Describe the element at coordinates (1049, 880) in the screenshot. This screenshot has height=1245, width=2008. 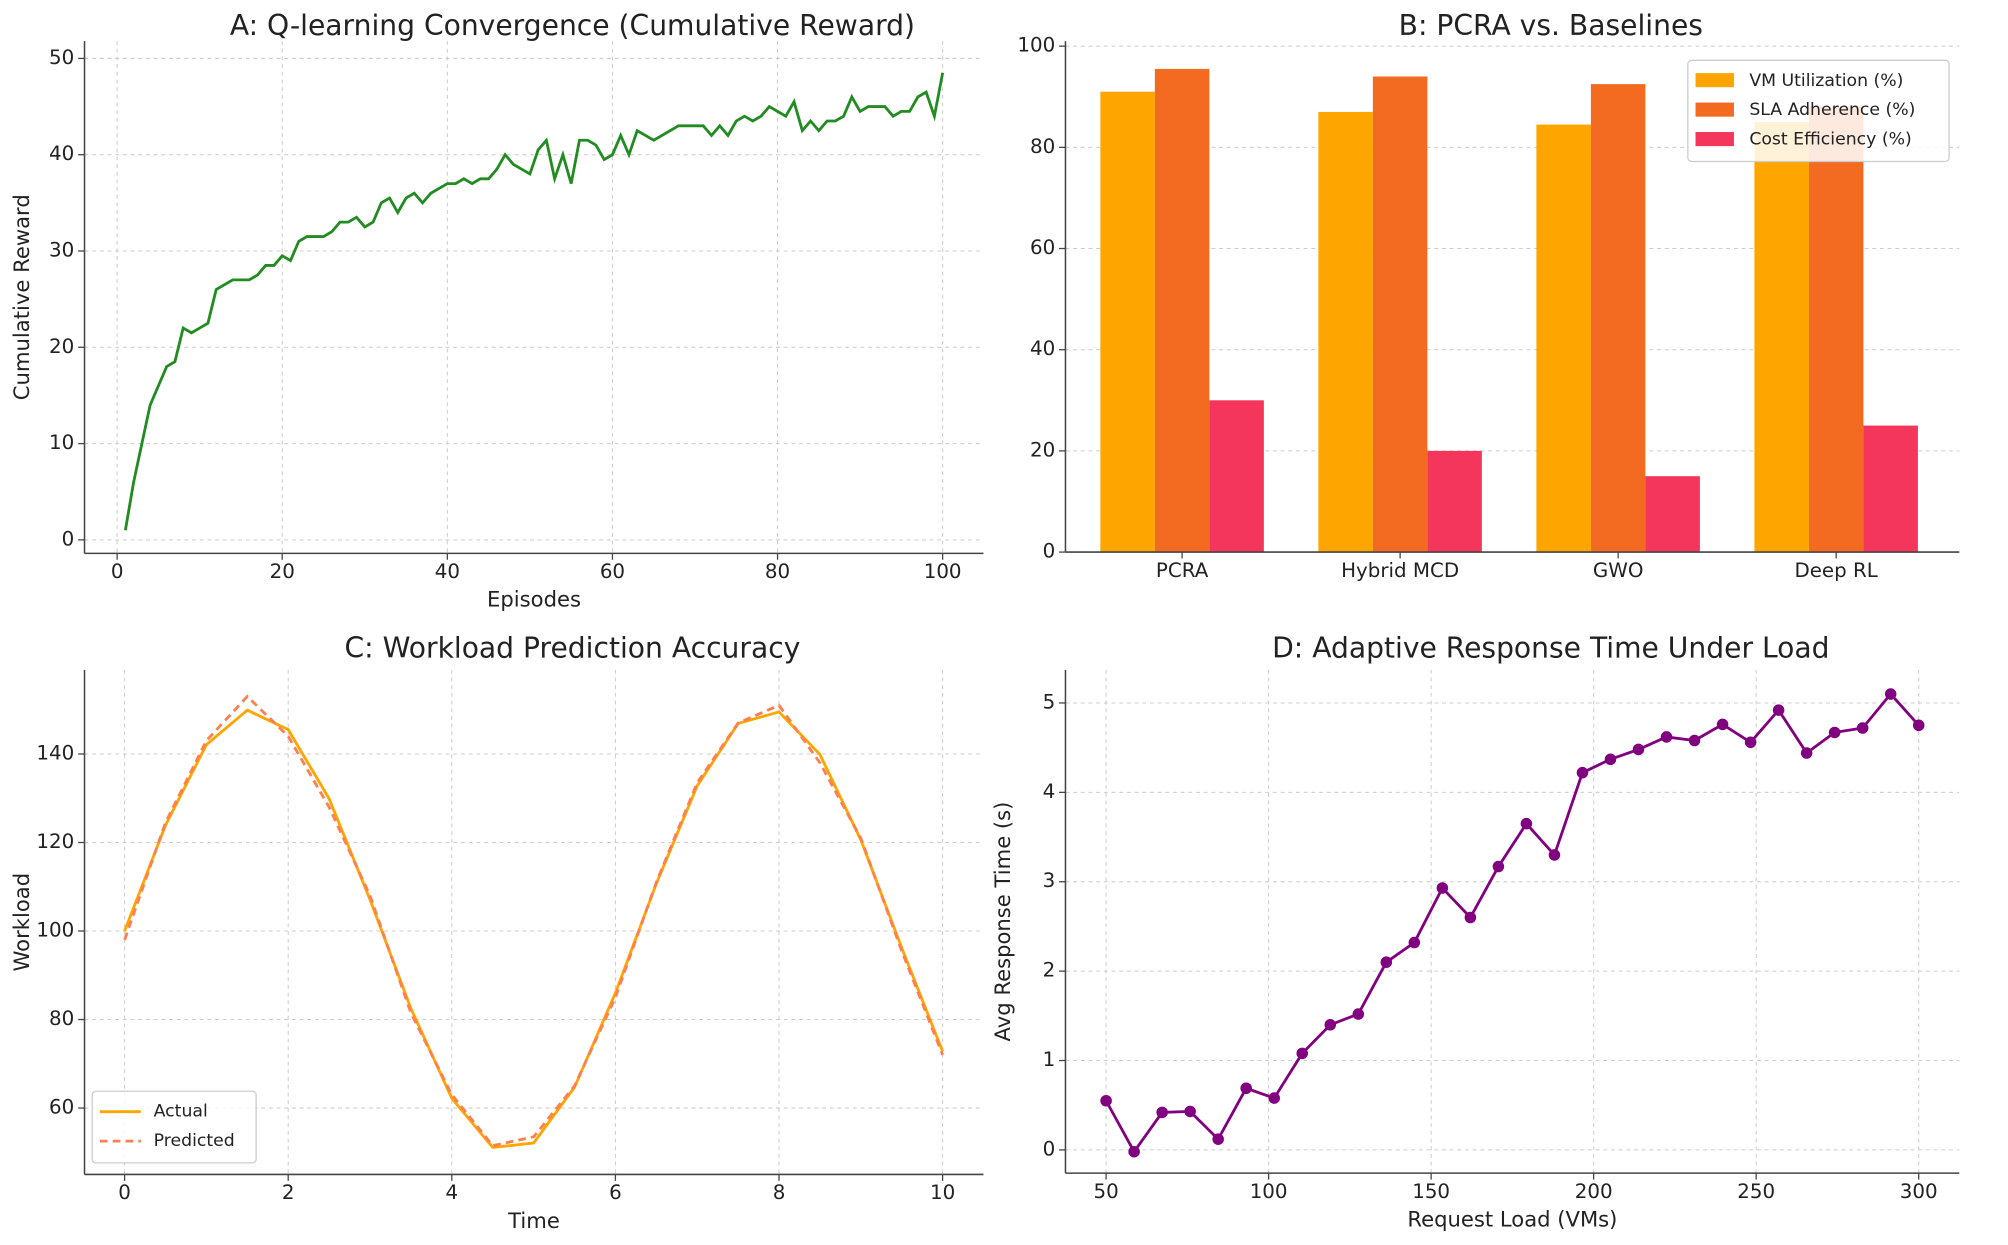
I see `y-tick-label: 3` at that location.